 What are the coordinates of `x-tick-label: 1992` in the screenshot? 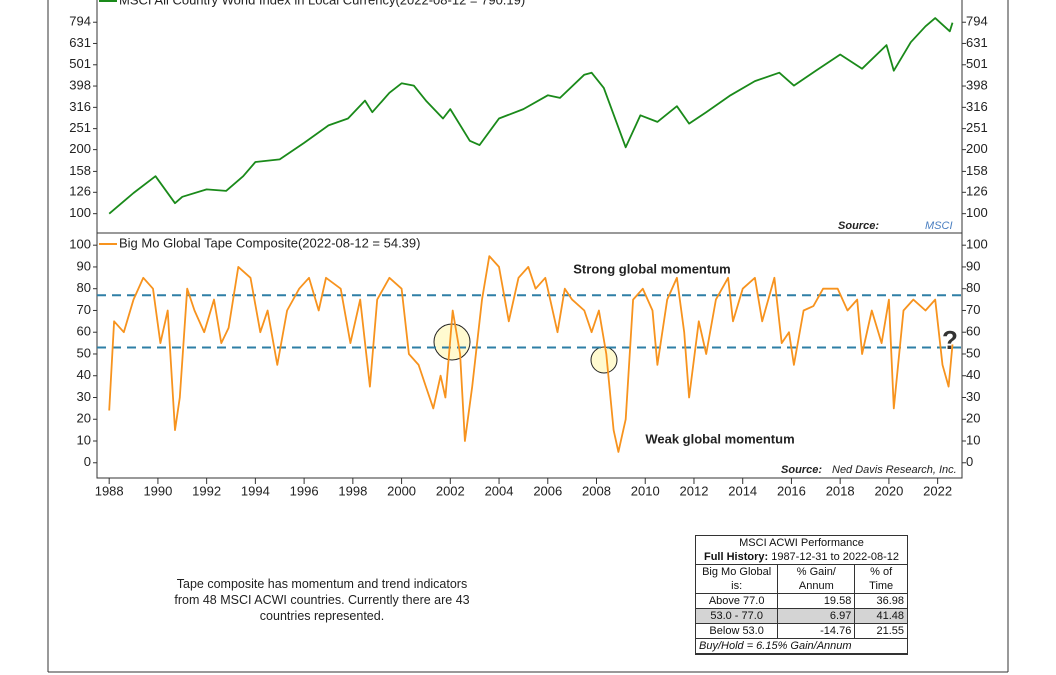 It's located at (206, 490).